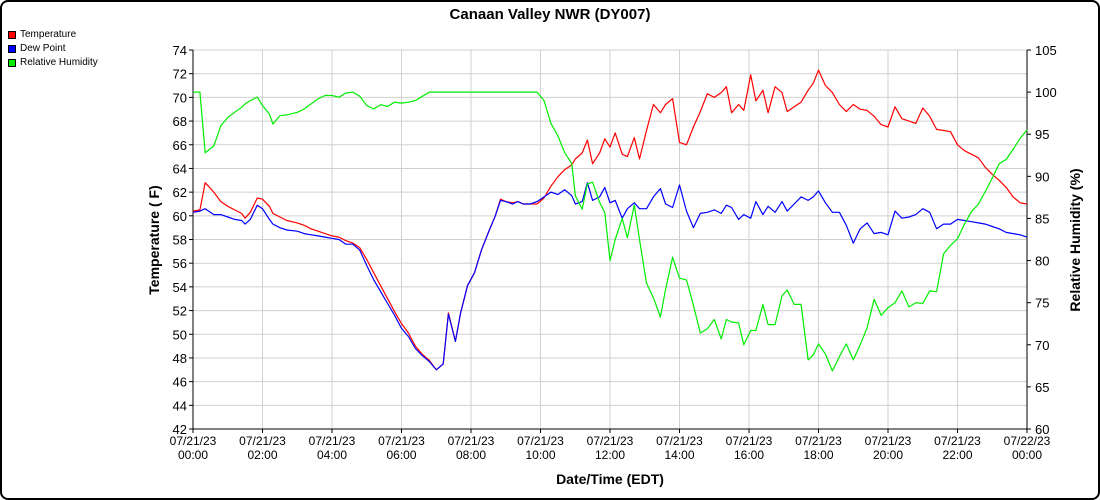 The image size is (1100, 500). Describe the element at coordinates (1042, 387) in the screenshot. I see `y2-tick-label: 65` at that location.